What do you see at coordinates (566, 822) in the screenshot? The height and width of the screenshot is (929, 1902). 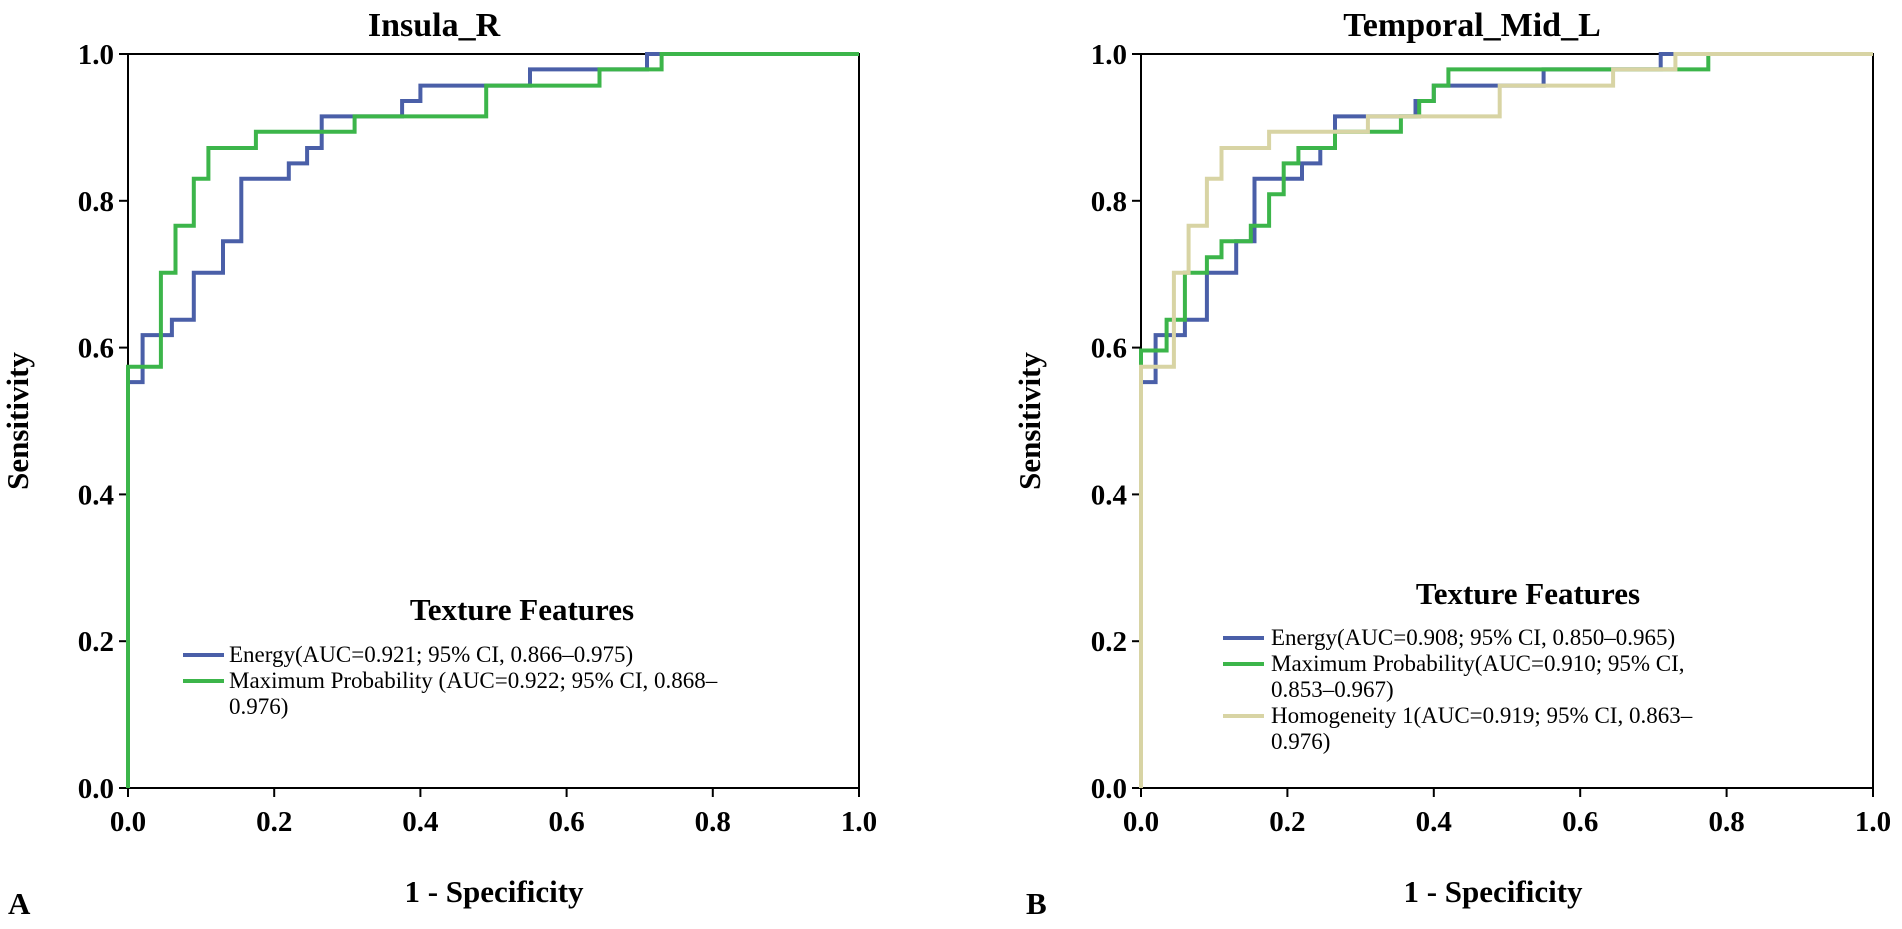 I see `panel-a-x-tick-label: 0.6` at bounding box center [566, 822].